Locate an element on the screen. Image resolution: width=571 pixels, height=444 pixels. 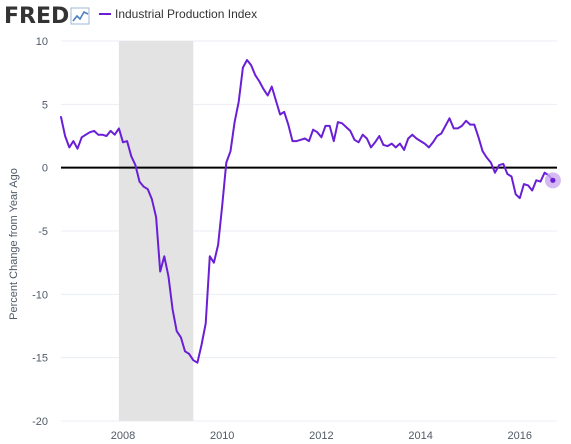
y-axis-title: Percent Change from Year Ago is located at coordinates (14, 244).